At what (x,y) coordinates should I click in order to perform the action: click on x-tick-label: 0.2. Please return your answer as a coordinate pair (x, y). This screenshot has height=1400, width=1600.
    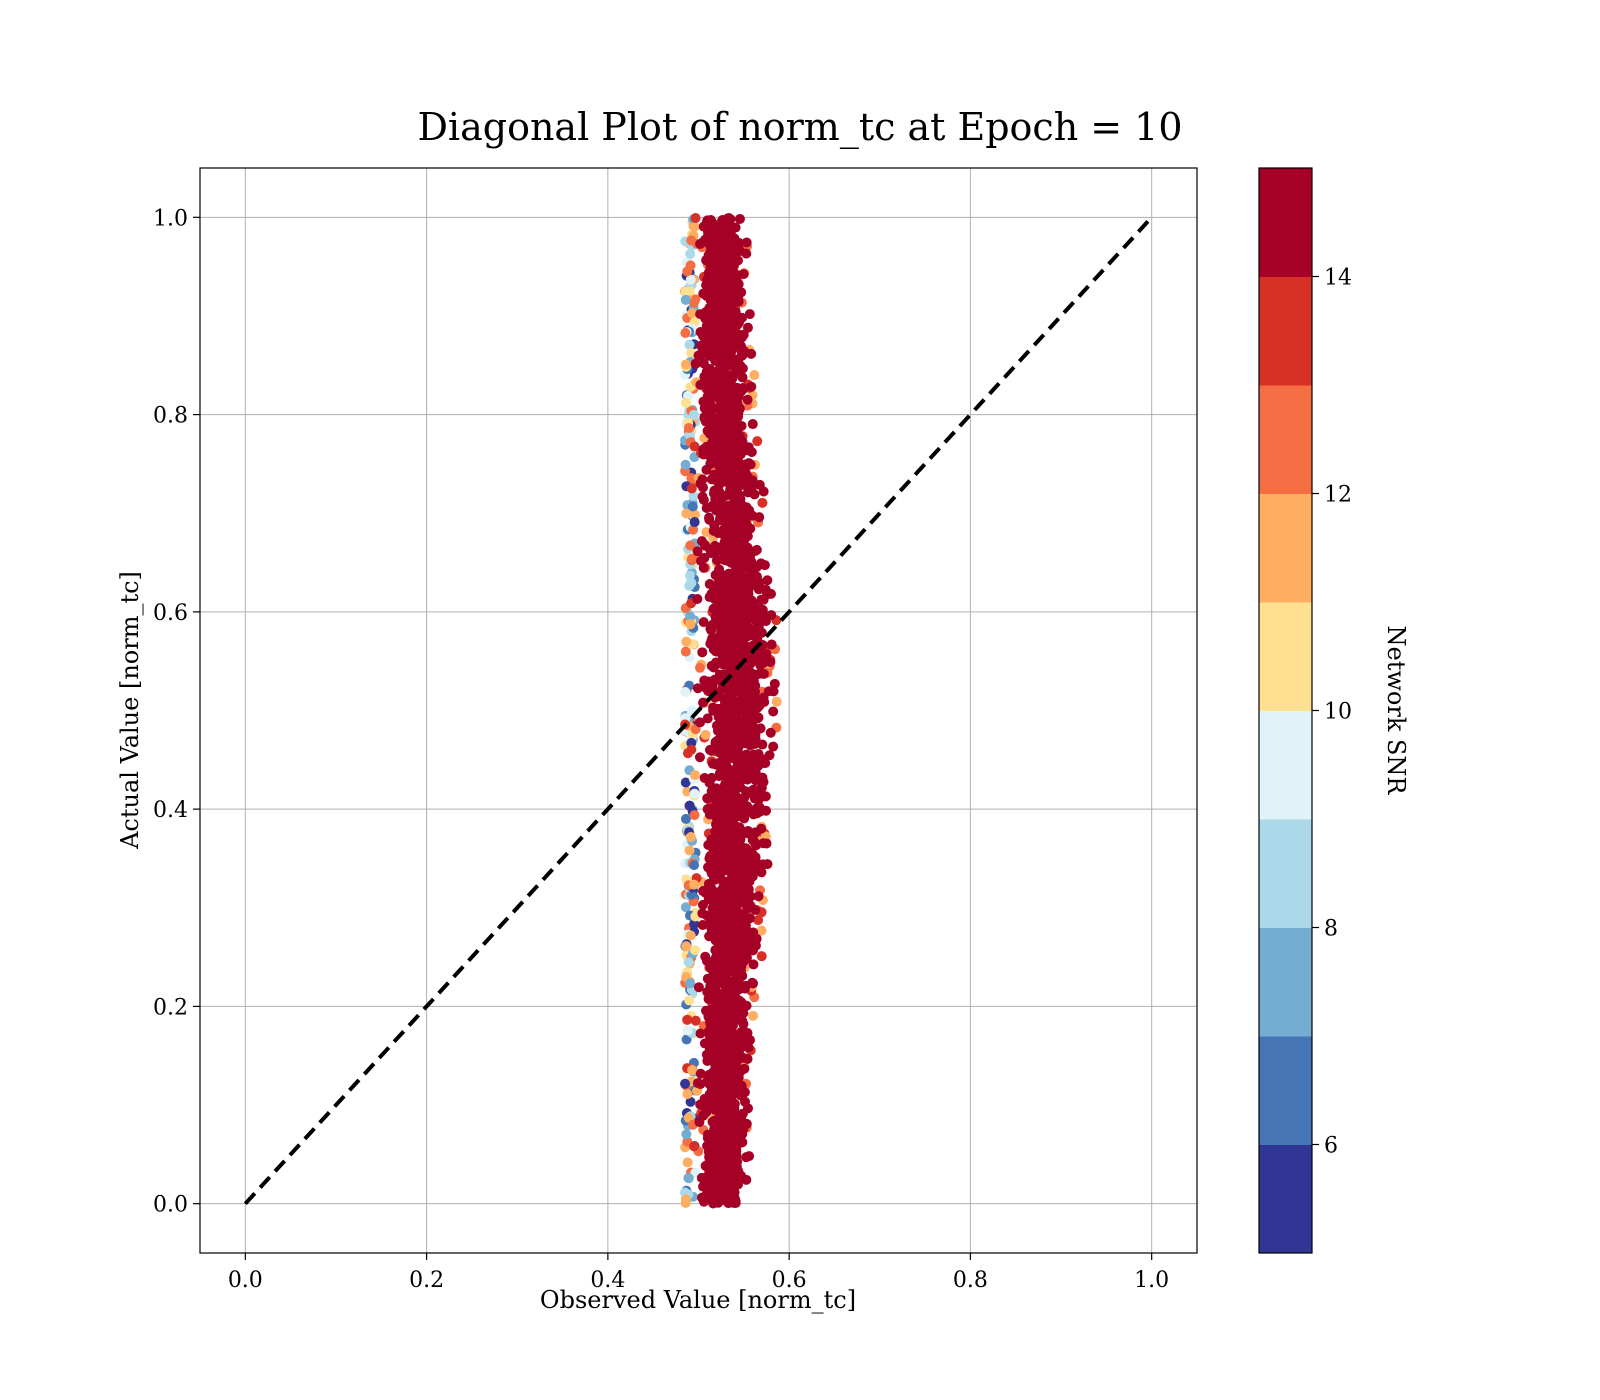
    Looking at the image, I should click on (426, 1280).